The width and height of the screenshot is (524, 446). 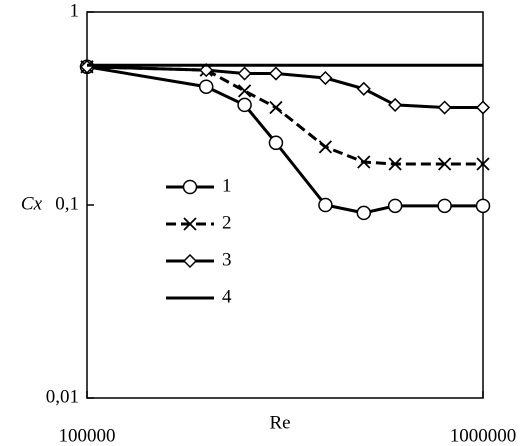 I want to click on y-tick-label: 0,01, so click(x=62, y=396).